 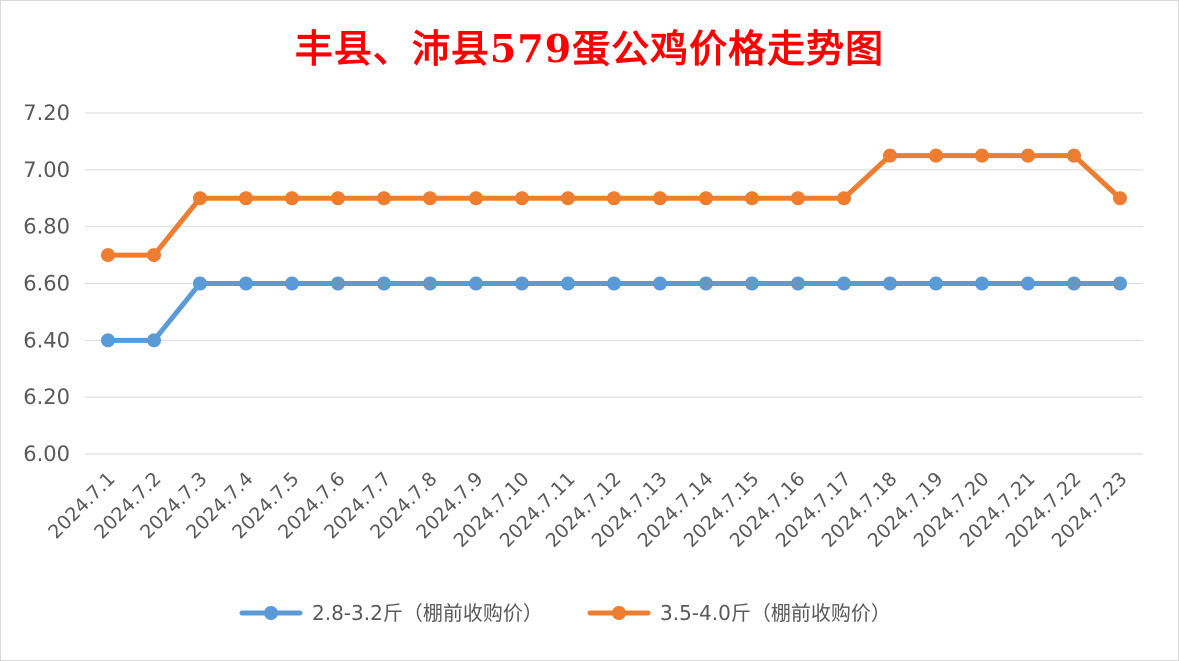 What do you see at coordinates (46, 397) in the screenshot?
I see `y-tick-label: 6.20` at bounding box center [46, 397].